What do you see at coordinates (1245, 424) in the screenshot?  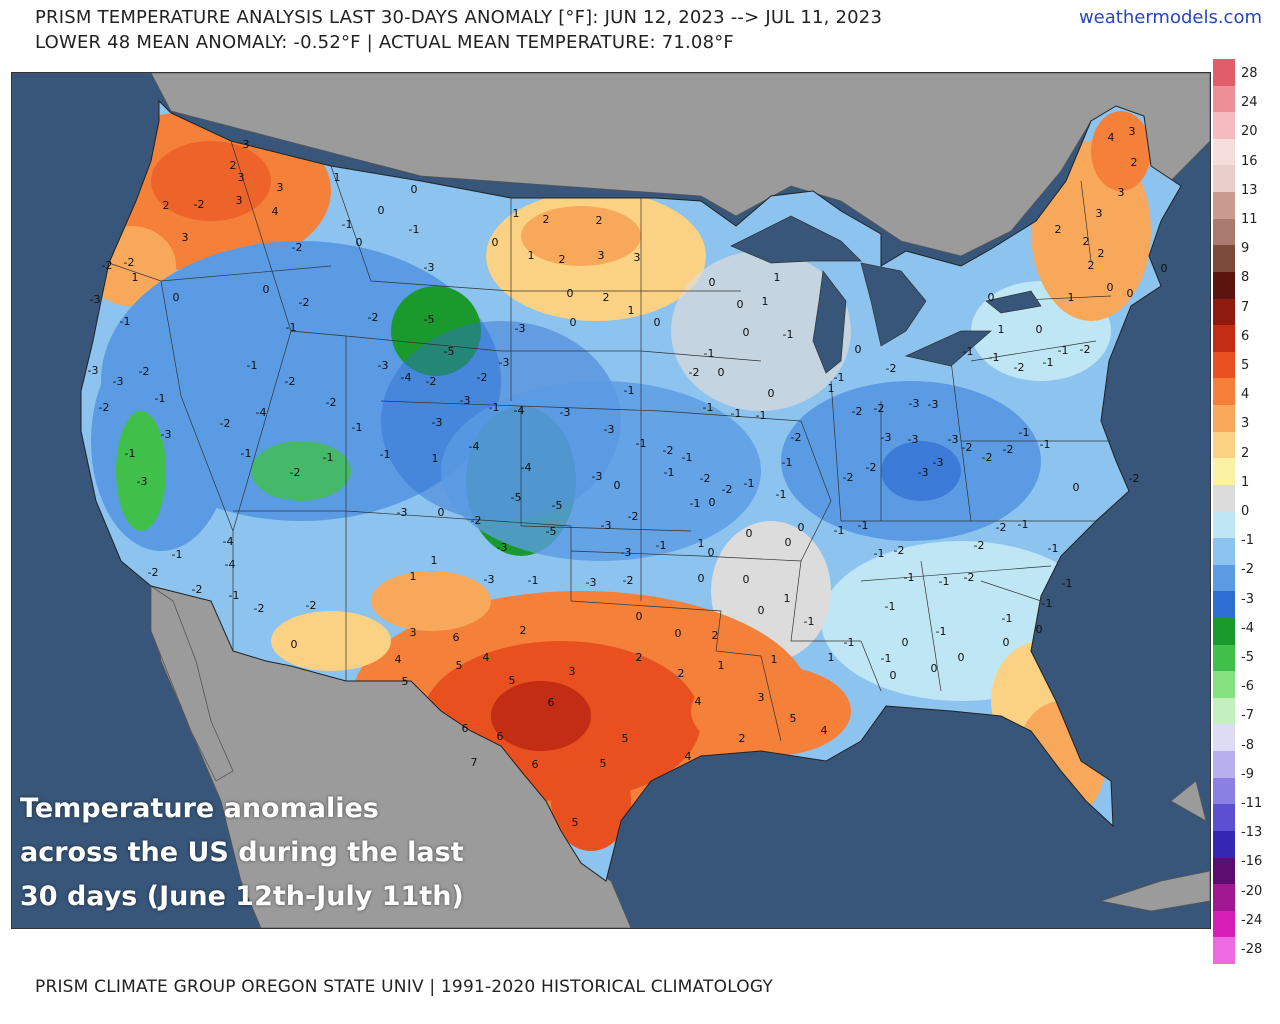 I see `legend-label: 3` at bounding box center [1245, 424].